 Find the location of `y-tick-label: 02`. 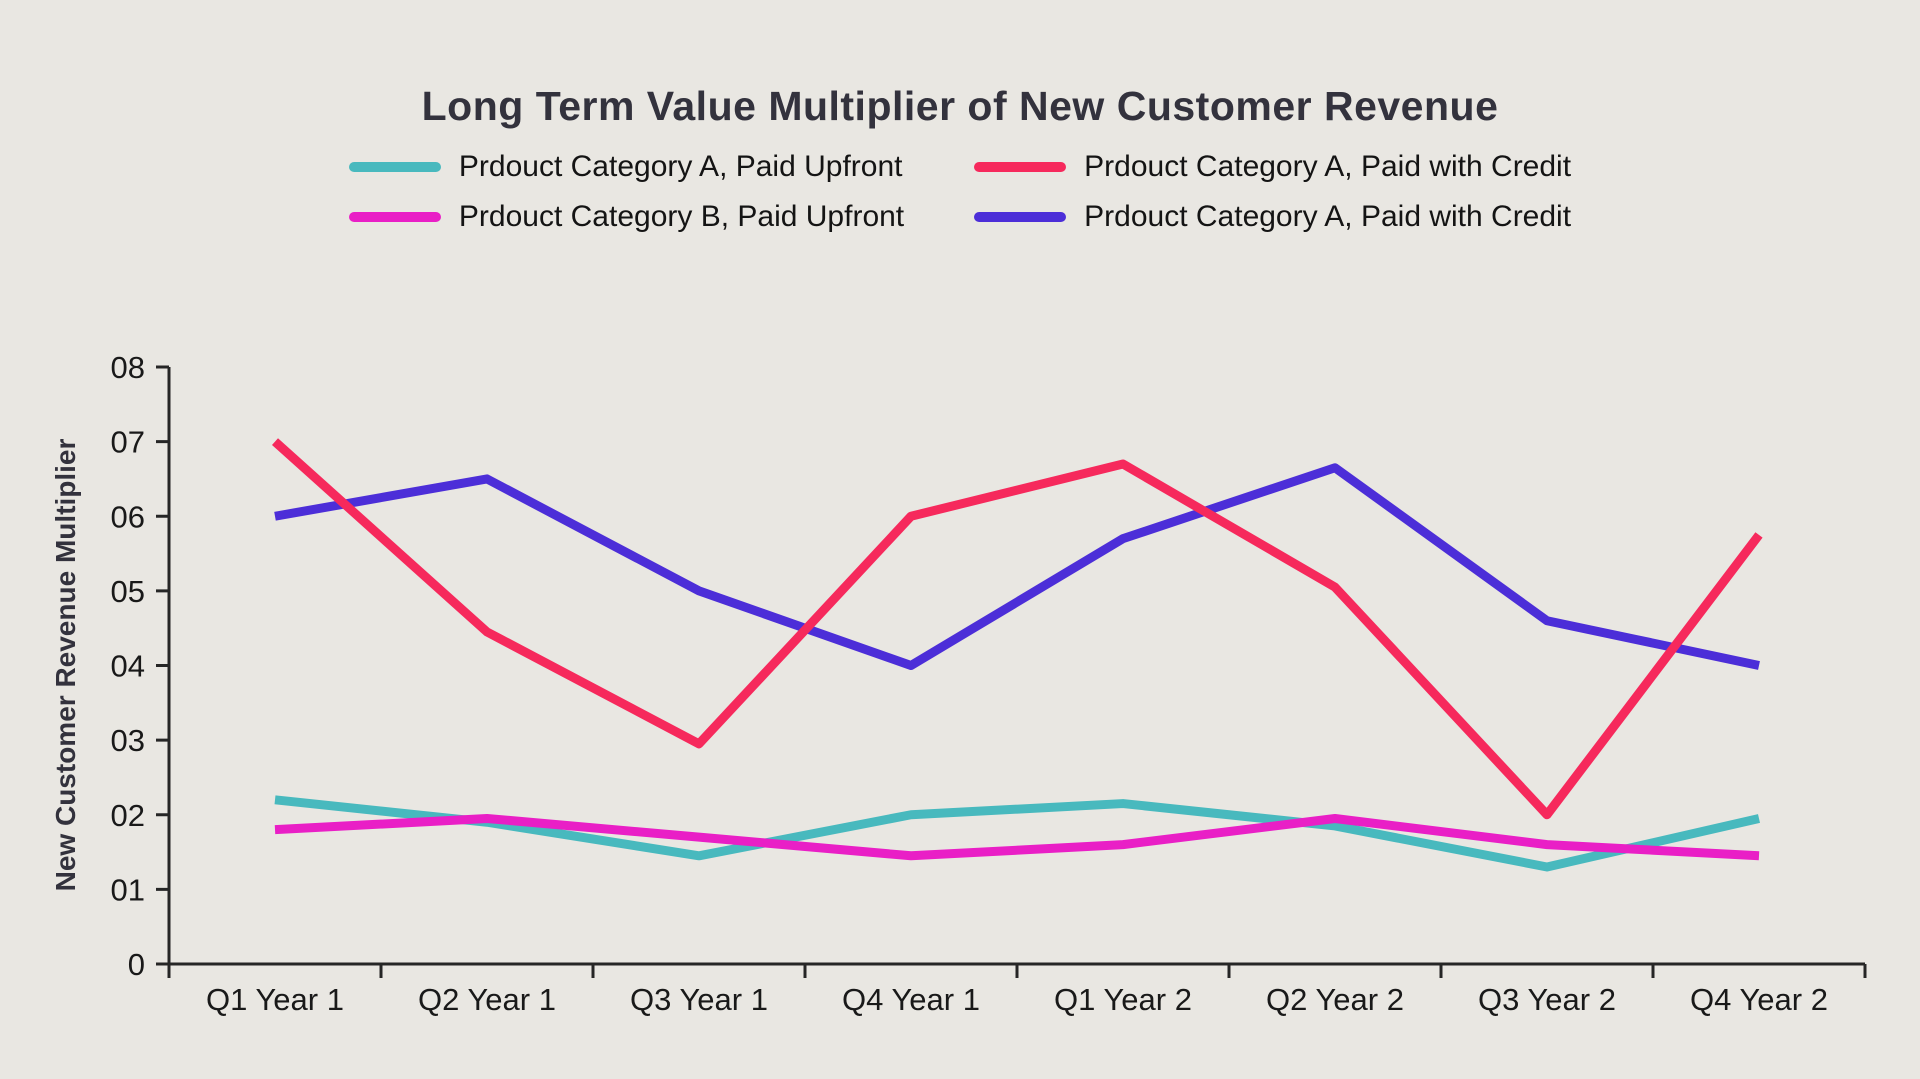

y-tick-label: 02 is located at coordinates (128, 815).